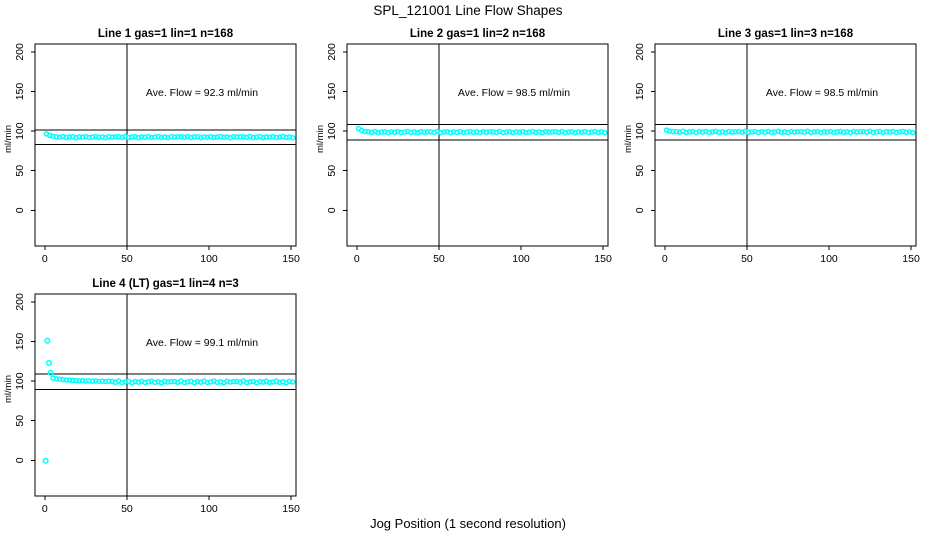  I want to click on chart-title: SPL_121001 Line Flow Shapes, so click(468, 10).